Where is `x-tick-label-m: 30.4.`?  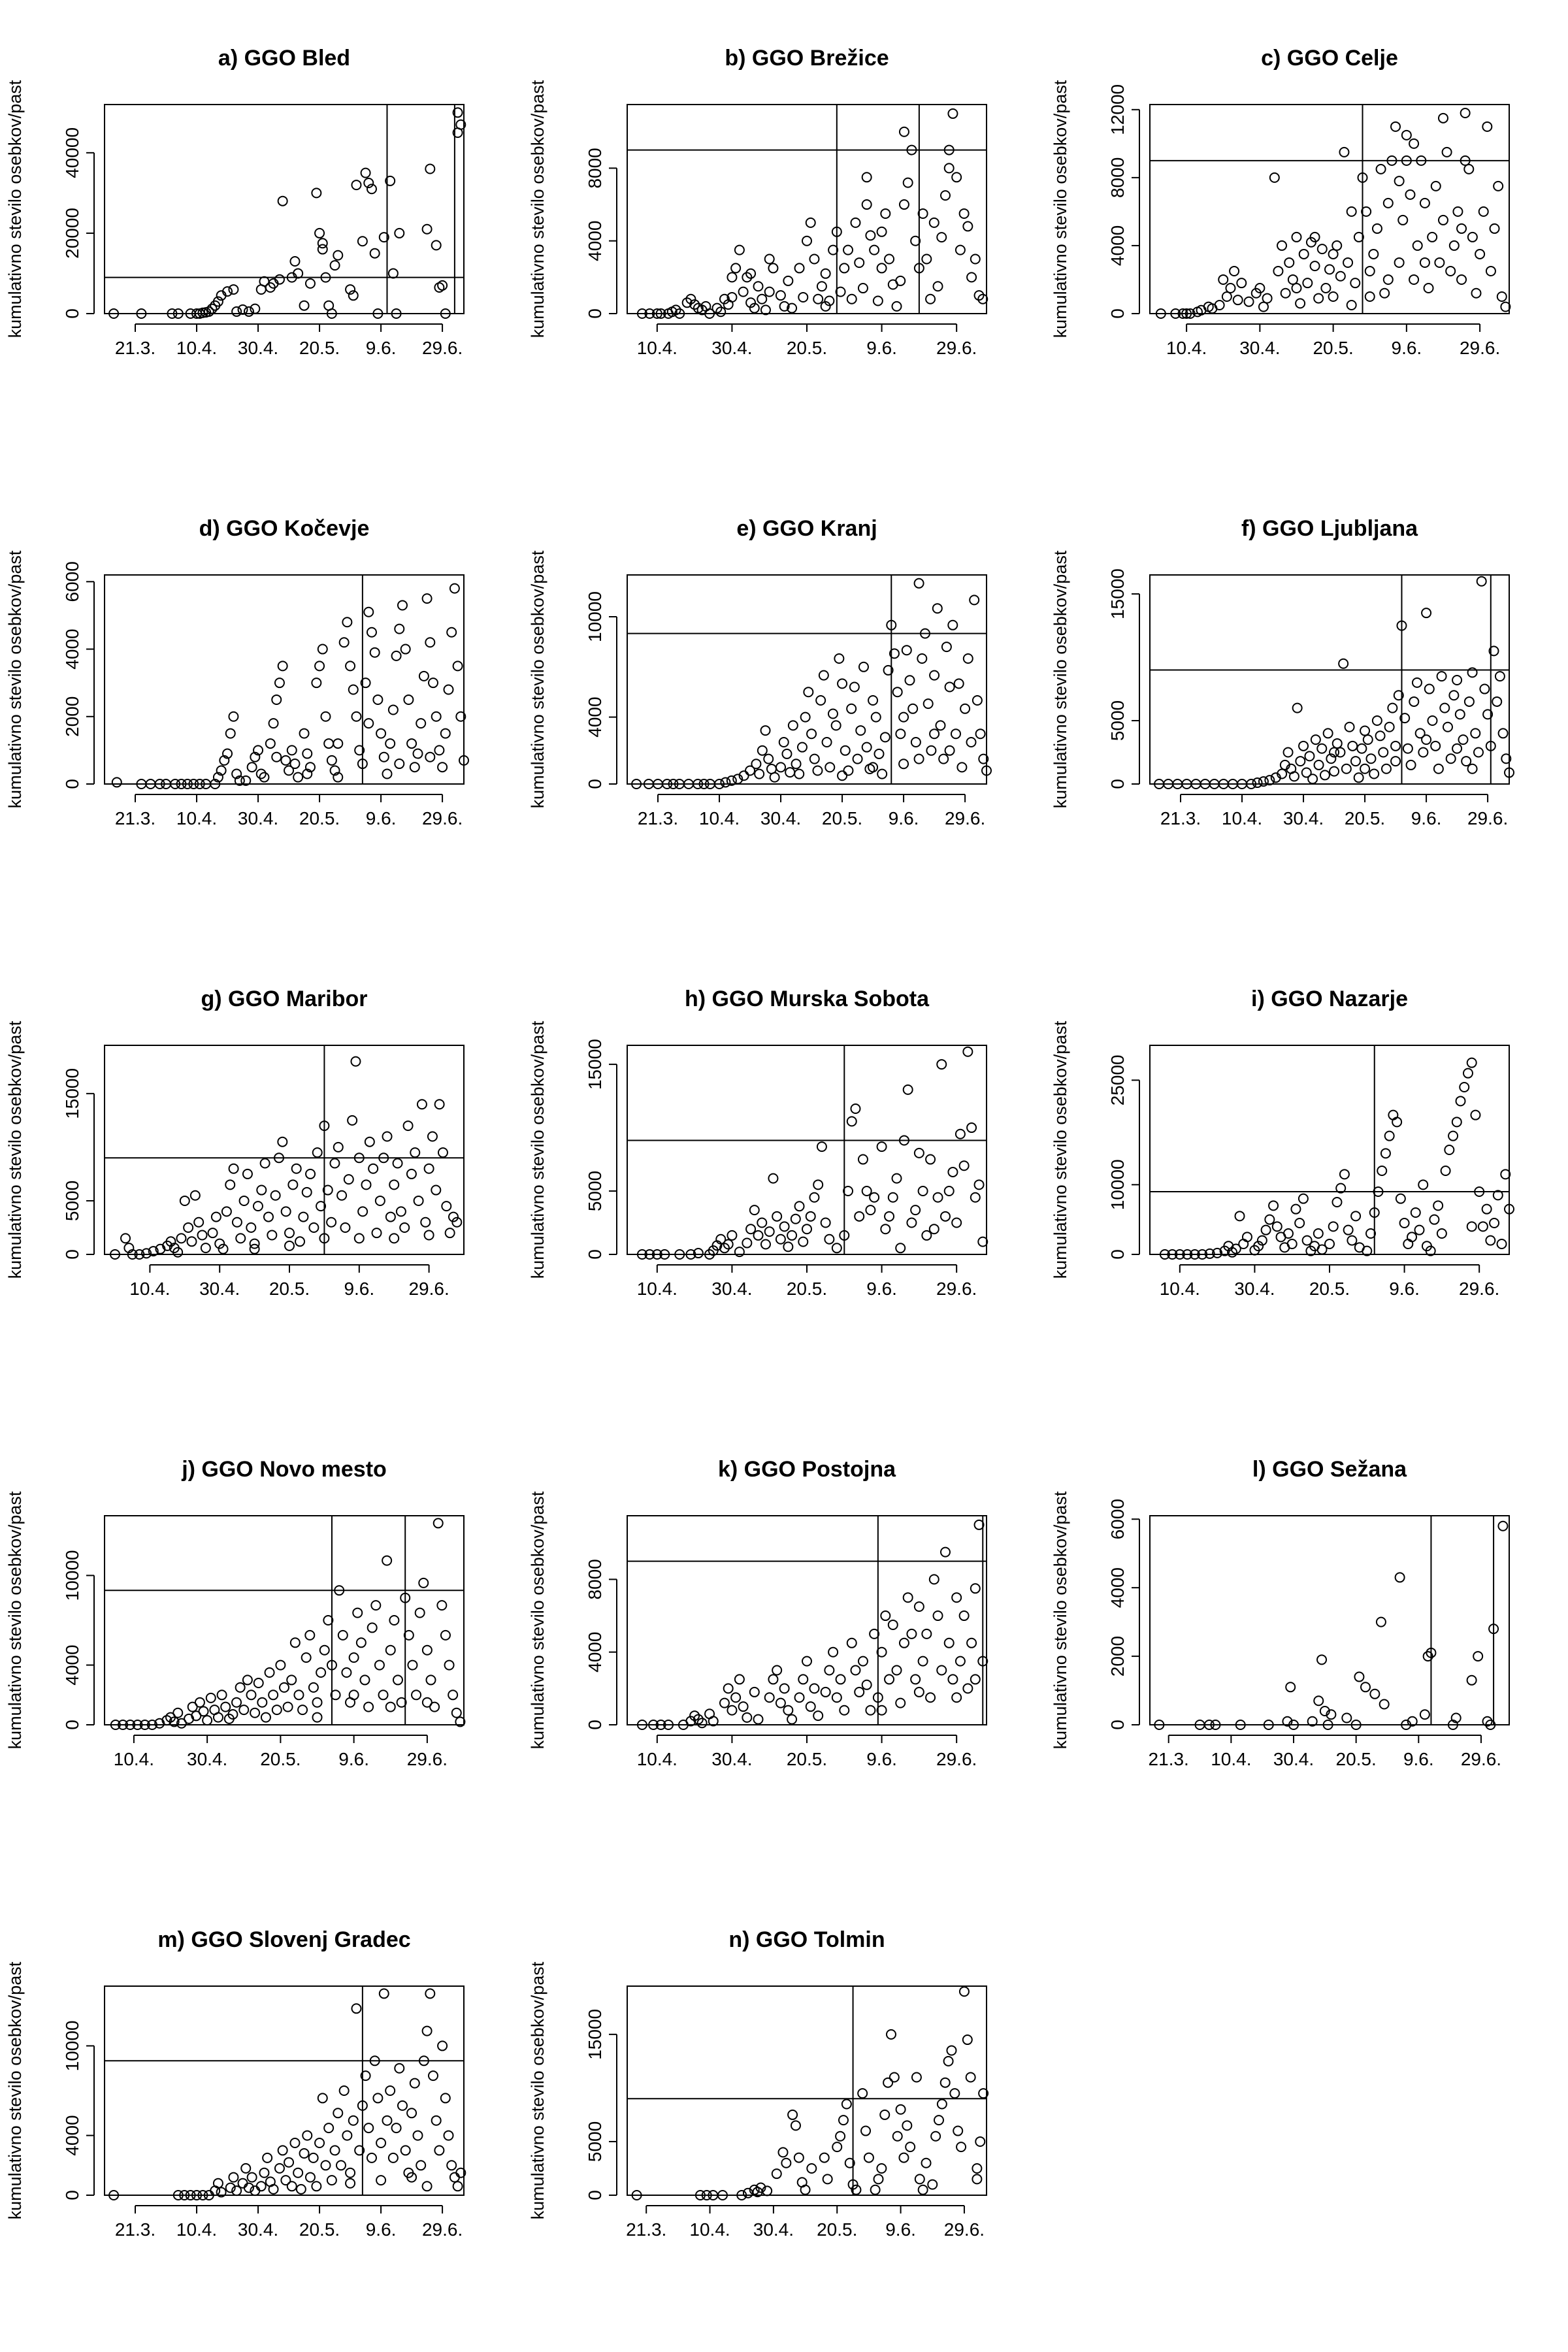 x-tick-label-m: 30.4. is located at coordinates (258, 2229).